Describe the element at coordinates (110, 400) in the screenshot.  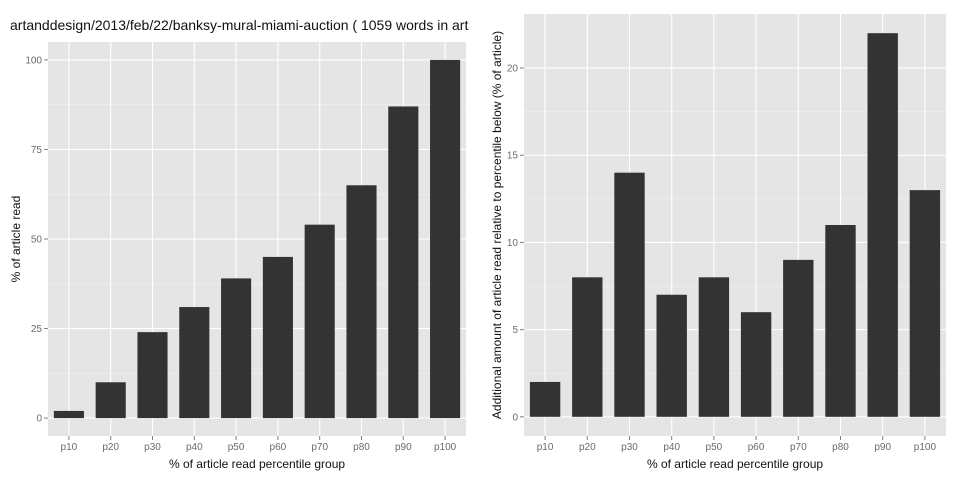
I see `left-bar-p20` at that location.